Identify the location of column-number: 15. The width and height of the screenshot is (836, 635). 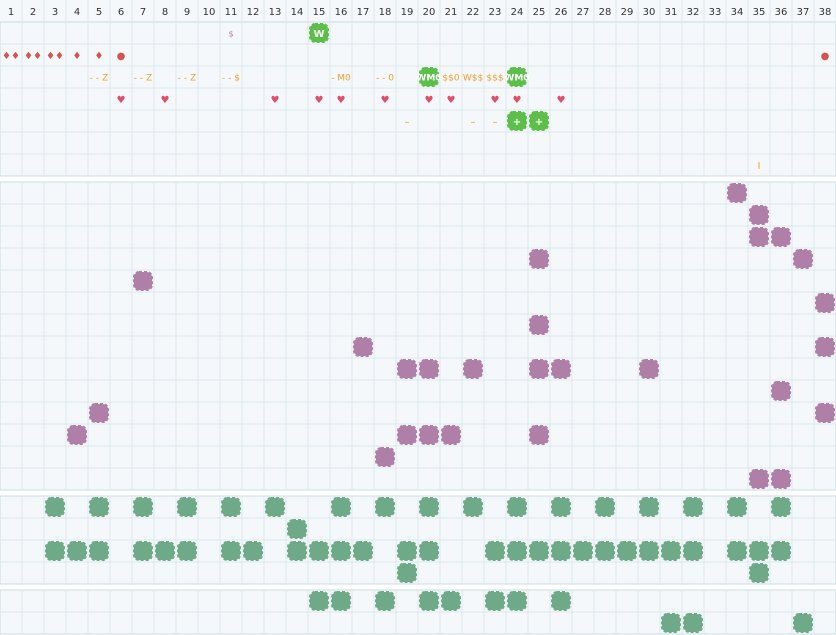
(319, 12).